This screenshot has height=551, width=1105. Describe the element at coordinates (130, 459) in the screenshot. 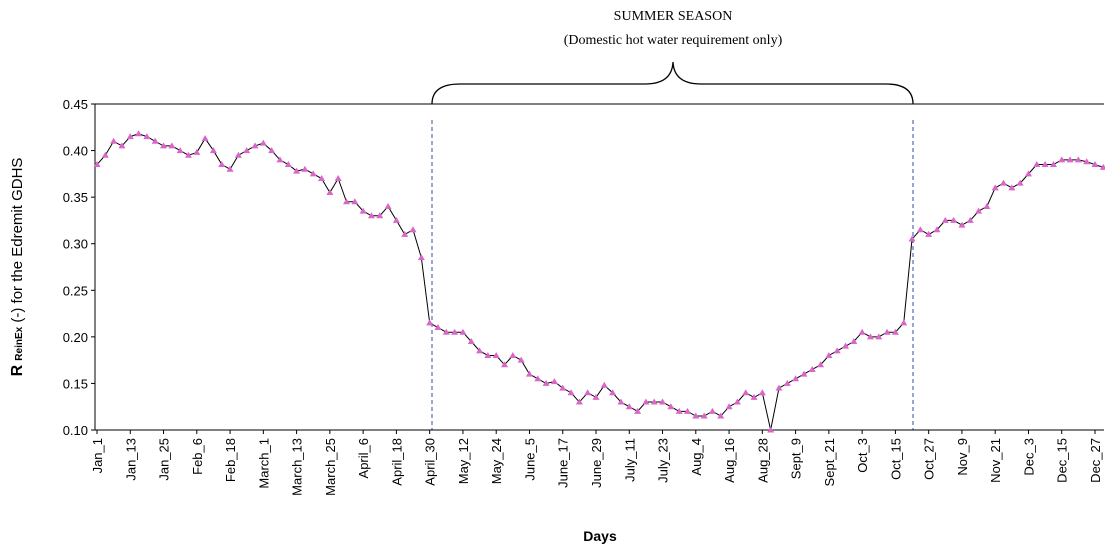

I see `x-tick-label: Jan_13` at that location.